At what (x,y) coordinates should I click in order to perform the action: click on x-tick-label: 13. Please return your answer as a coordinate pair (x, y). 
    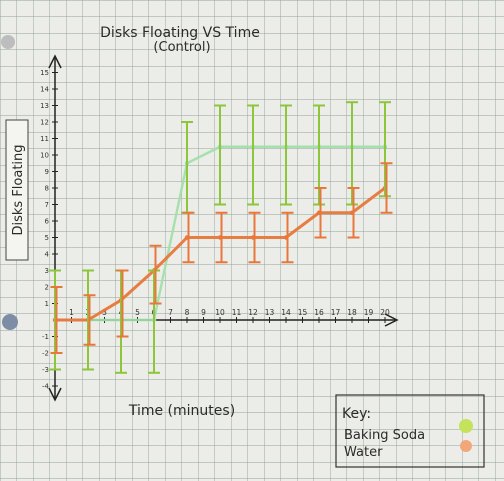
    Looking at the image, I should click on (270, 312).